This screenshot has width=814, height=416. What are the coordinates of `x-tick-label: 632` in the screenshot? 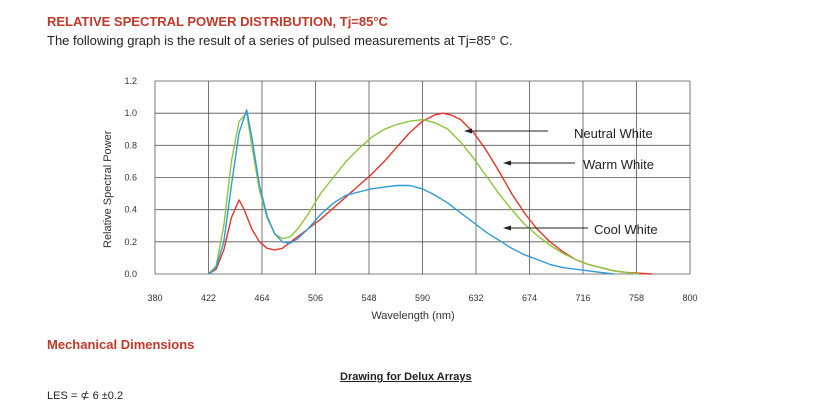 It's located at (475, 298).